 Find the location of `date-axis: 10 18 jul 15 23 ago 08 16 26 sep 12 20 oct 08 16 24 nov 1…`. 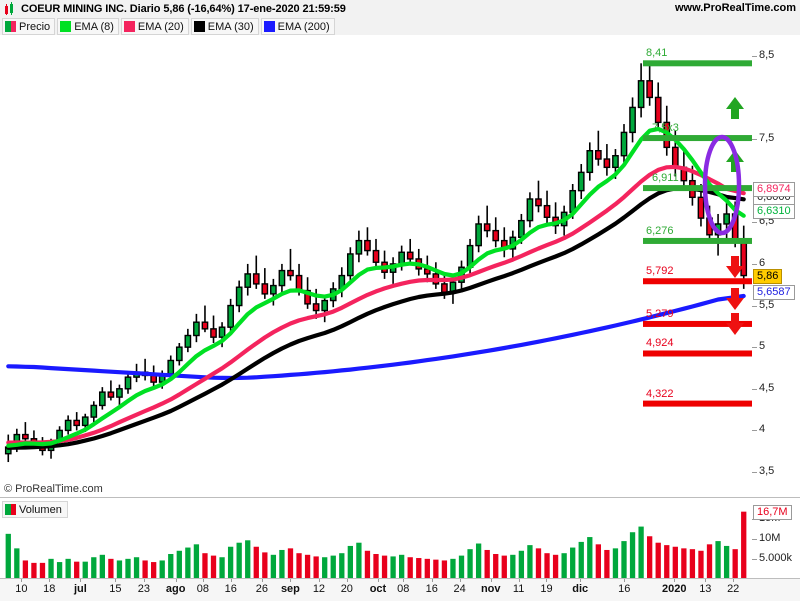

date-axis: 10 18 jul 15 23 ago 08 16 26 sep 12 20 oct 08 16 24 nov 1… is located at coordinates (400, 589).